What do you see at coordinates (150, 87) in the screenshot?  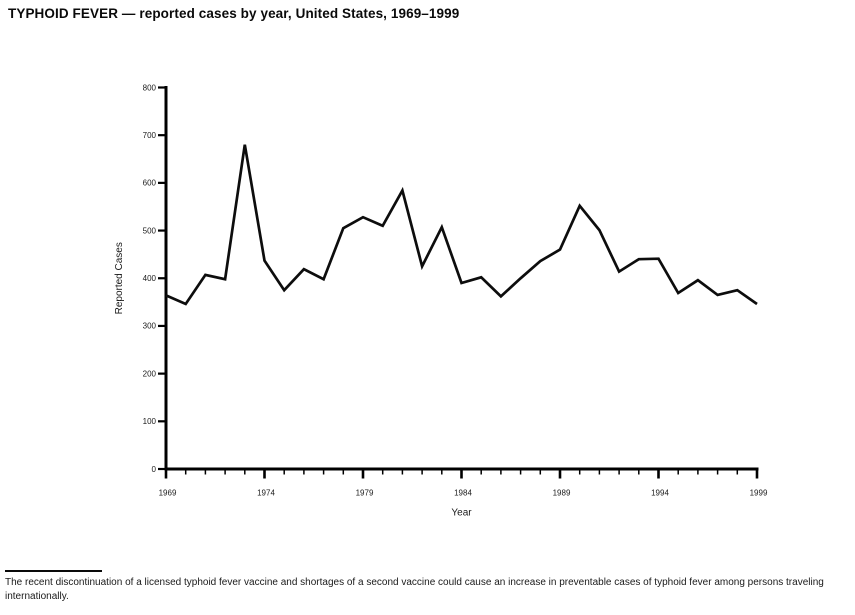 I see `y-tick-label: 800` at bounding box center [150, 87].